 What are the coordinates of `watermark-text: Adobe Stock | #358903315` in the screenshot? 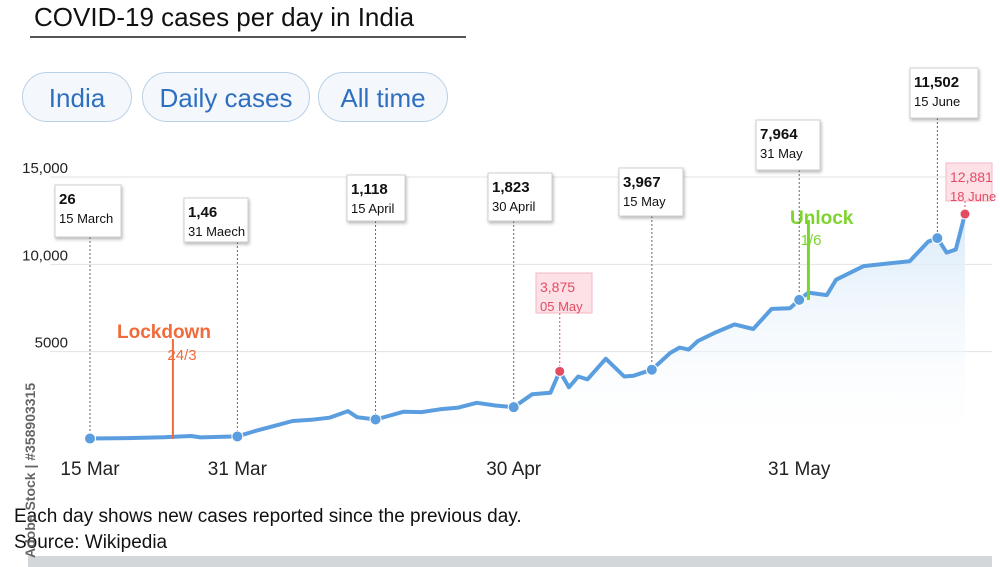 It's located at (30, 470).